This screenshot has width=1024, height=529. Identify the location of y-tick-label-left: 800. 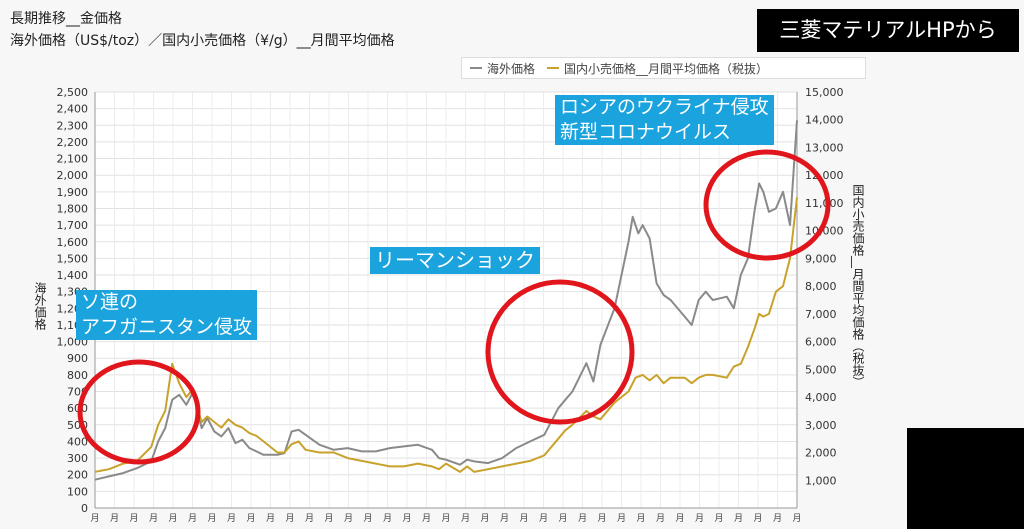
(77, 375).